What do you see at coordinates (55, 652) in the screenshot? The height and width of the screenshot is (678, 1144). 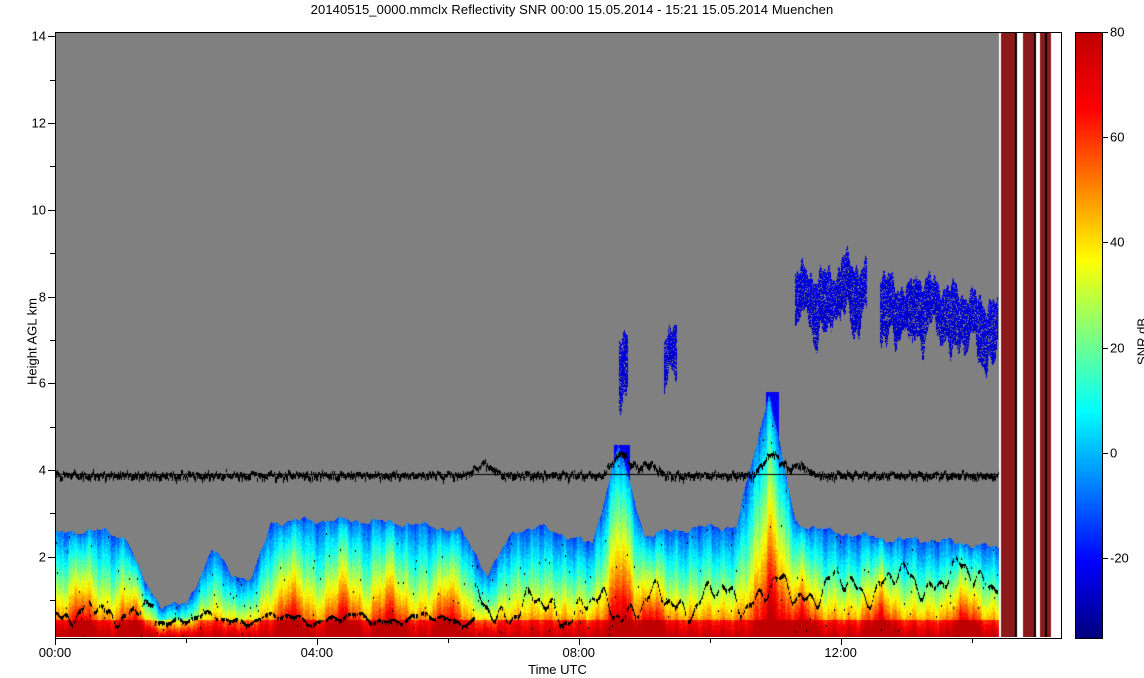 I see `x-tick-label: 00:00` at bounding box center [55, 652].